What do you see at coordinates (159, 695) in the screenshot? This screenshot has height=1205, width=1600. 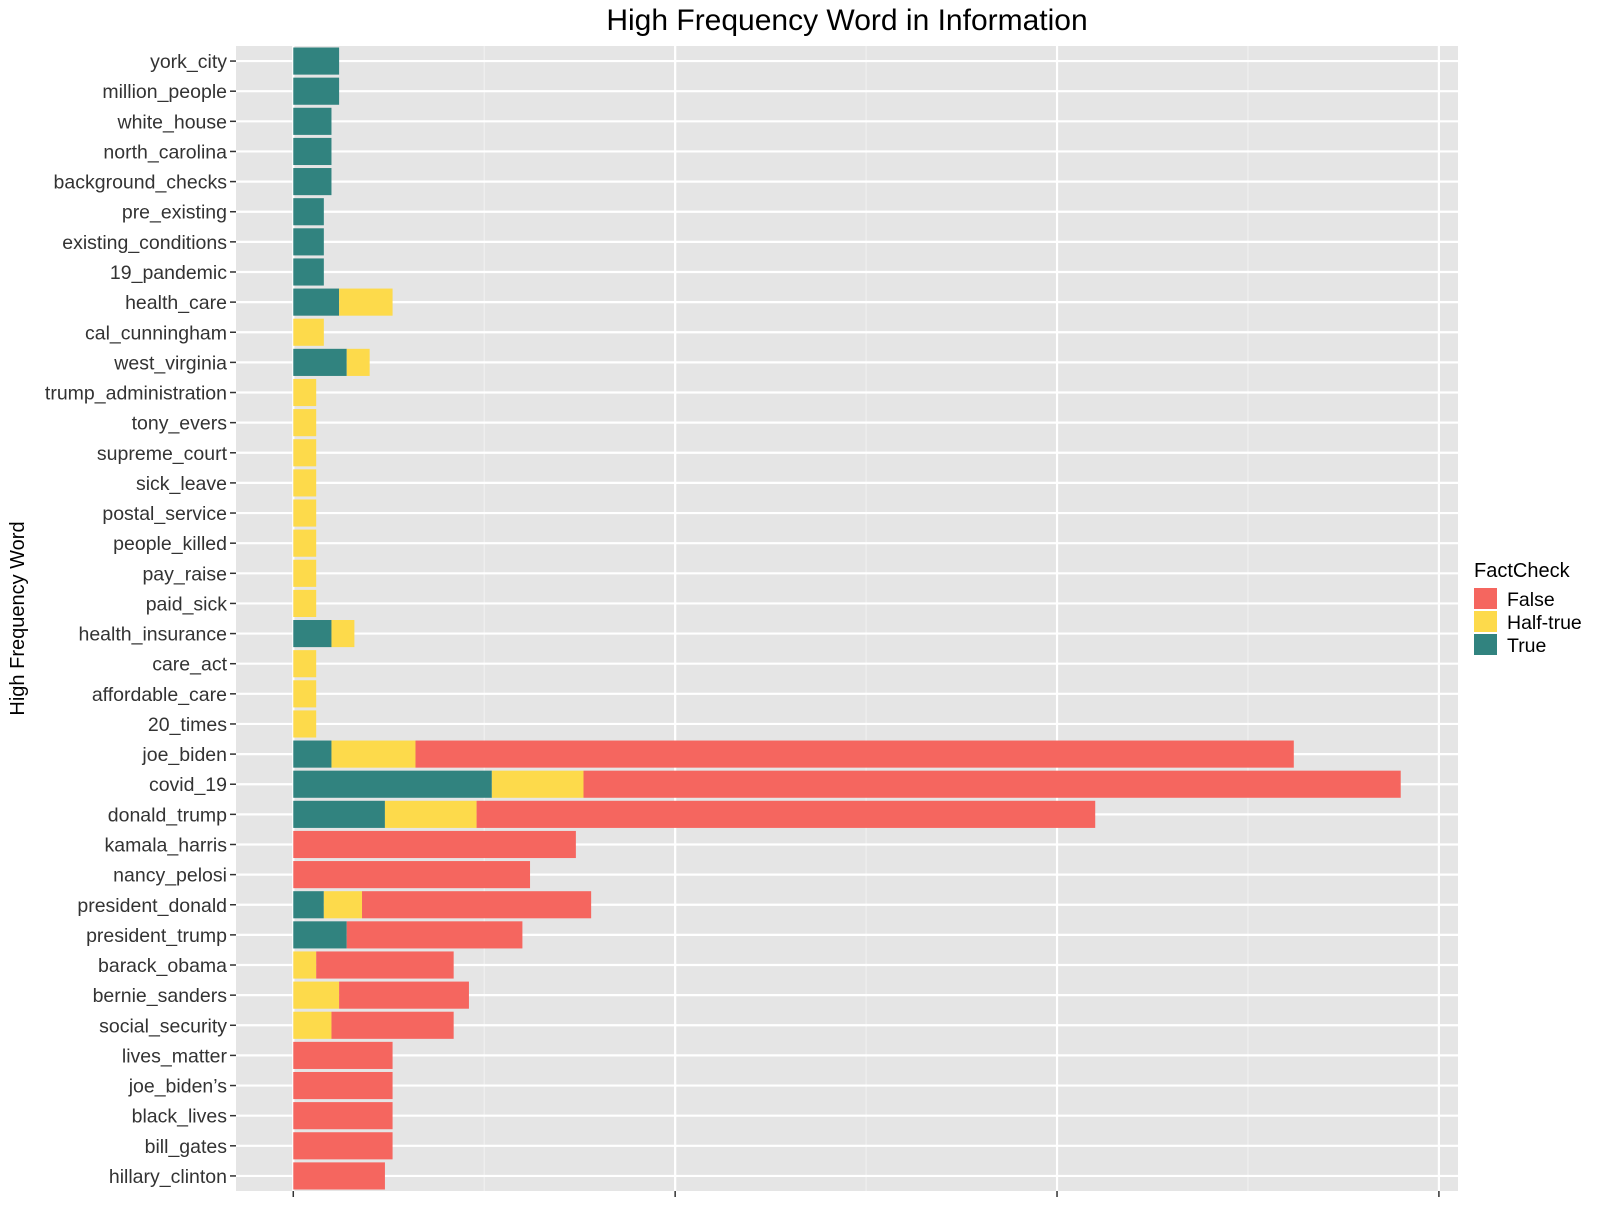 I see `y-tick-label: affordable_care` at bounding box center [159, 695].